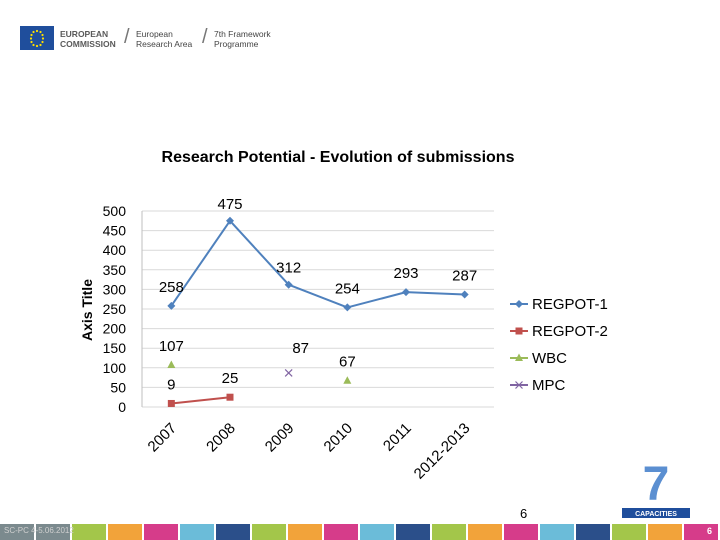  What do you see at coordinates (163, 438) in the screenshot?
I see `x-tick-label: 2007` at bounding box center [163, 438].